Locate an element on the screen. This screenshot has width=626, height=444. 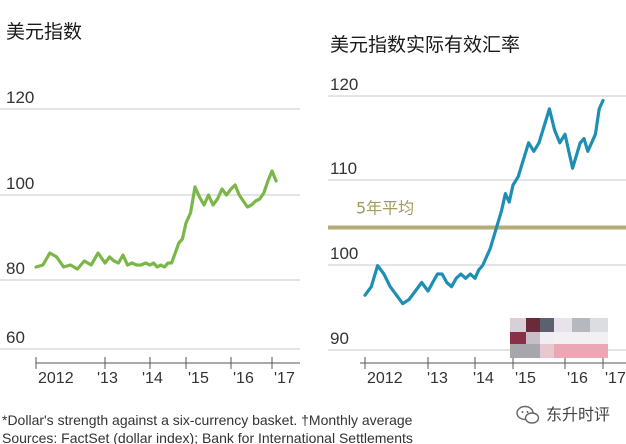
left-x-tick-label: '16 is located at coordinates (243, 378).